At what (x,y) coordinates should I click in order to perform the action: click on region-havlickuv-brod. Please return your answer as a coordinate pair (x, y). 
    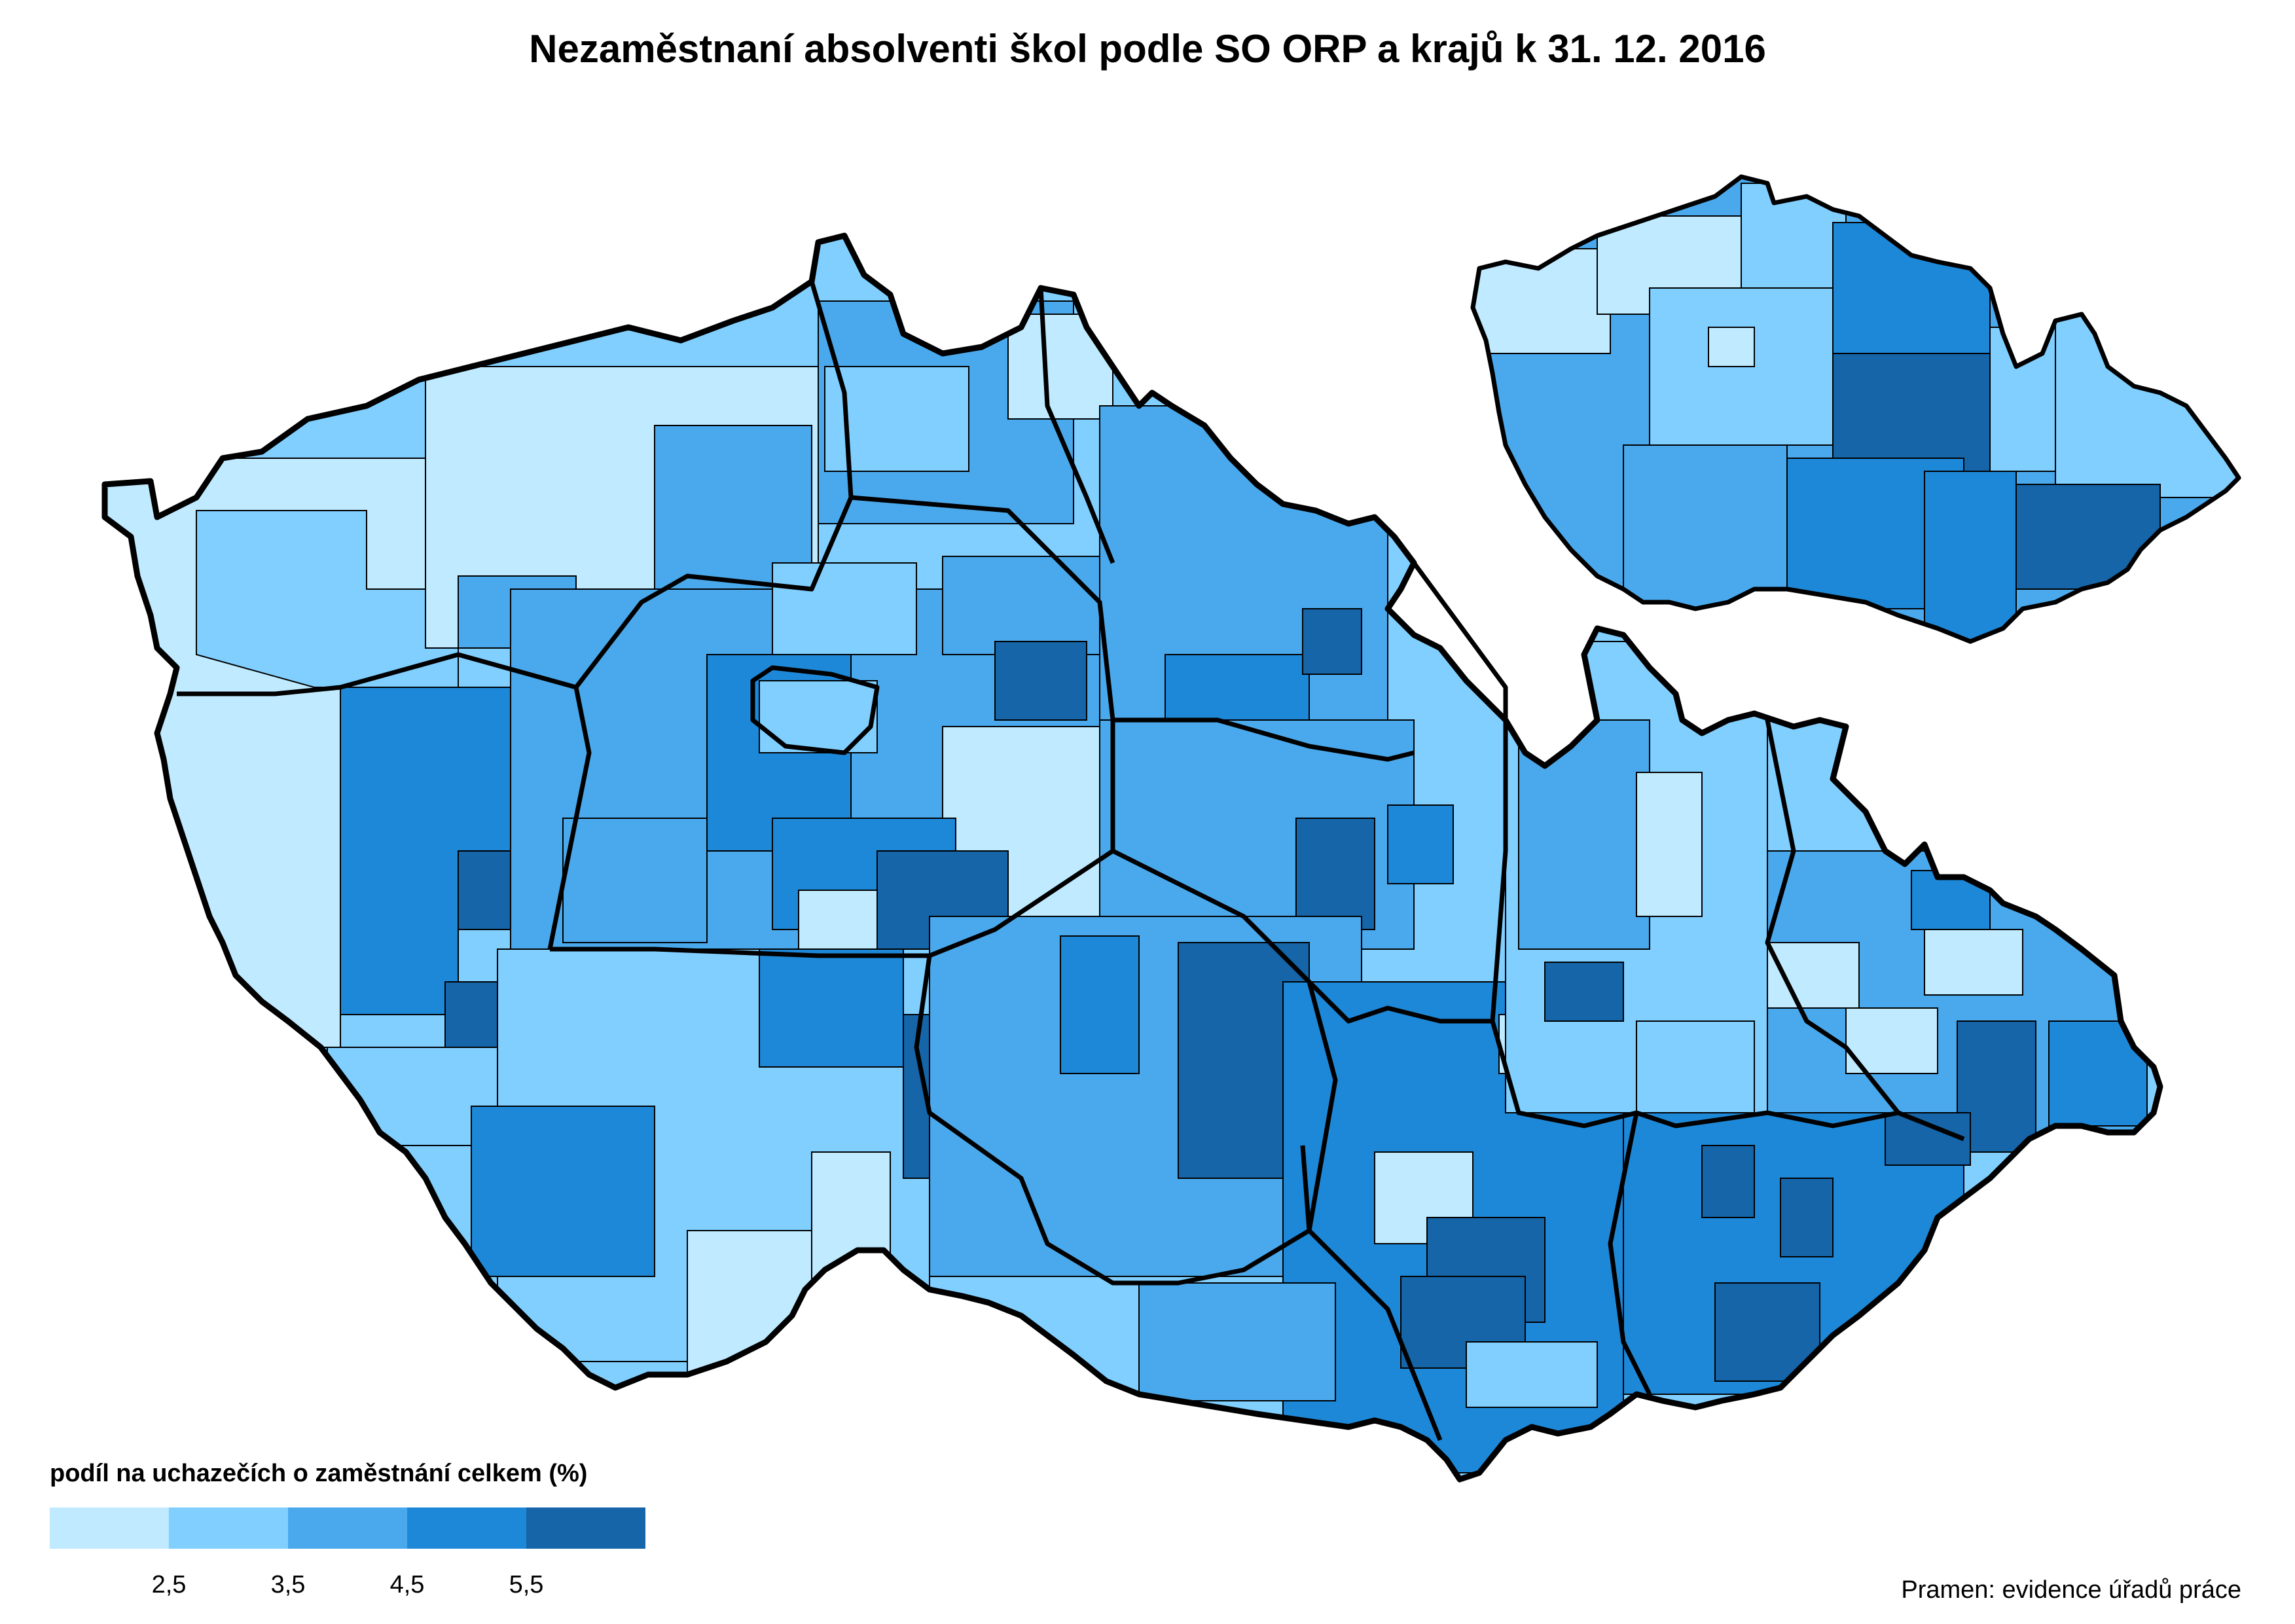
    Looking at the image, I should click on (1100, 1004).